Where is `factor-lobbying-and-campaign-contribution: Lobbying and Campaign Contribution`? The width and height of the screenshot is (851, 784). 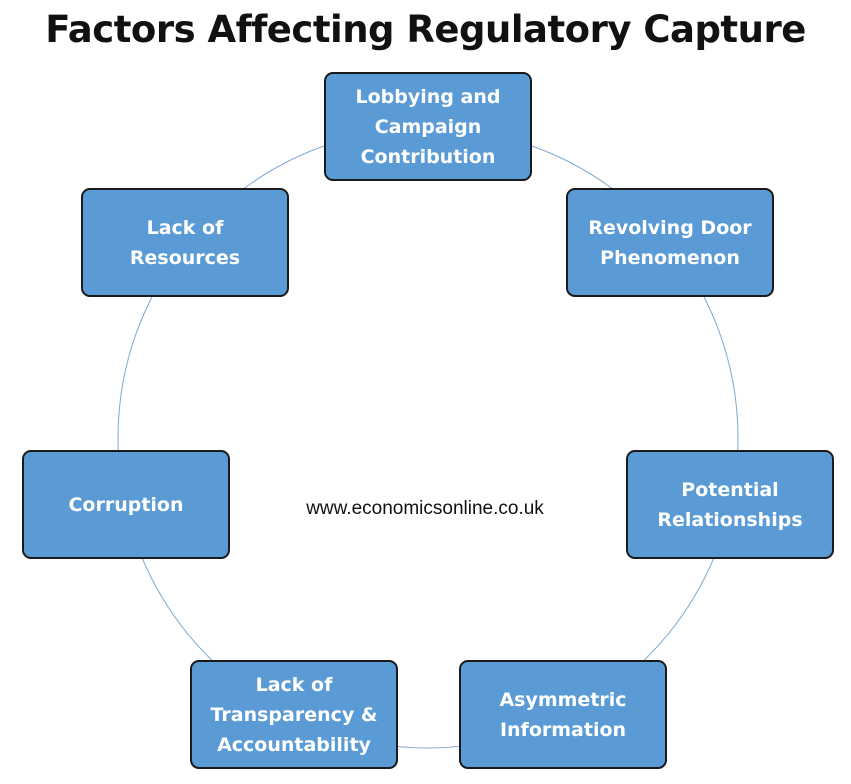 factor-lobbying-and-campaign-contribution: Lobbying and Campaign Contribution is located at coordinates (428, 126).